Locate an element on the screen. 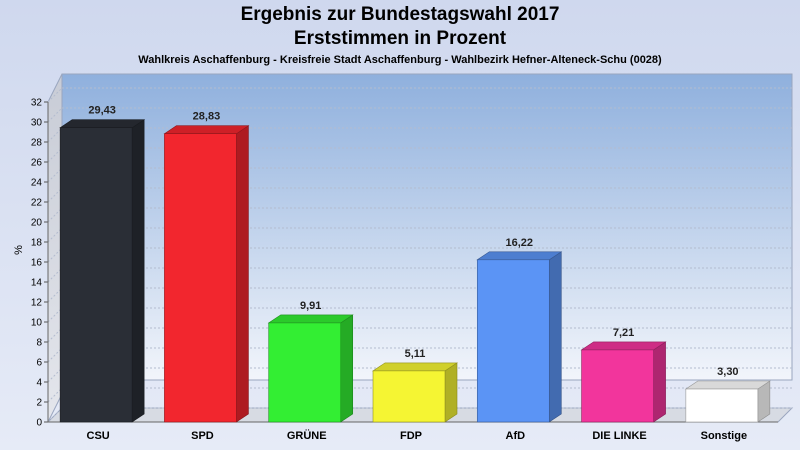 The height and width of the screenshot is (450, 800). y-tick-label: 0 is located at coordinates (39, 423).